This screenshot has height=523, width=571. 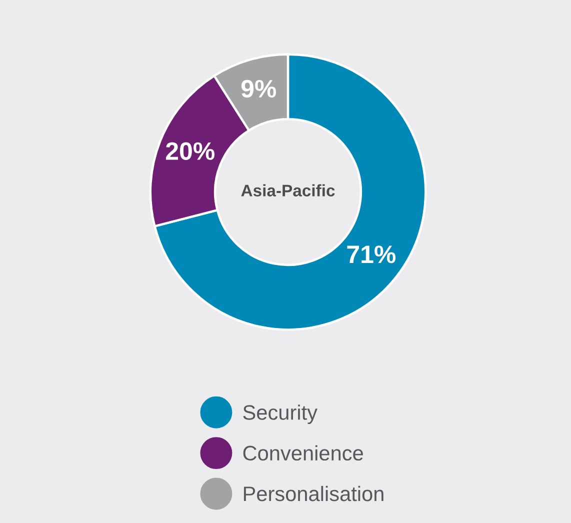 What do you see at coordinates (303, 453) in the screenshot?
I see `legend-label: Convenience` at bounding box center [303, 453].